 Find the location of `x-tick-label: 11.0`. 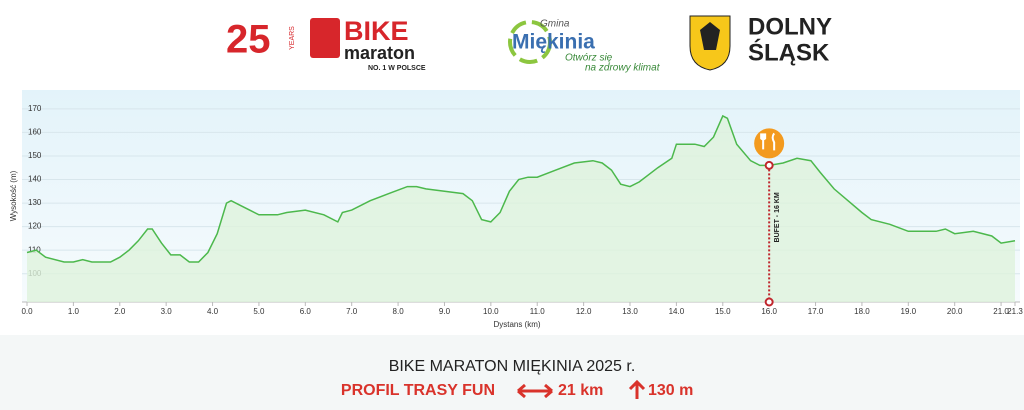

x-tick-label: 11.0 is located at coordinates (538, 311).